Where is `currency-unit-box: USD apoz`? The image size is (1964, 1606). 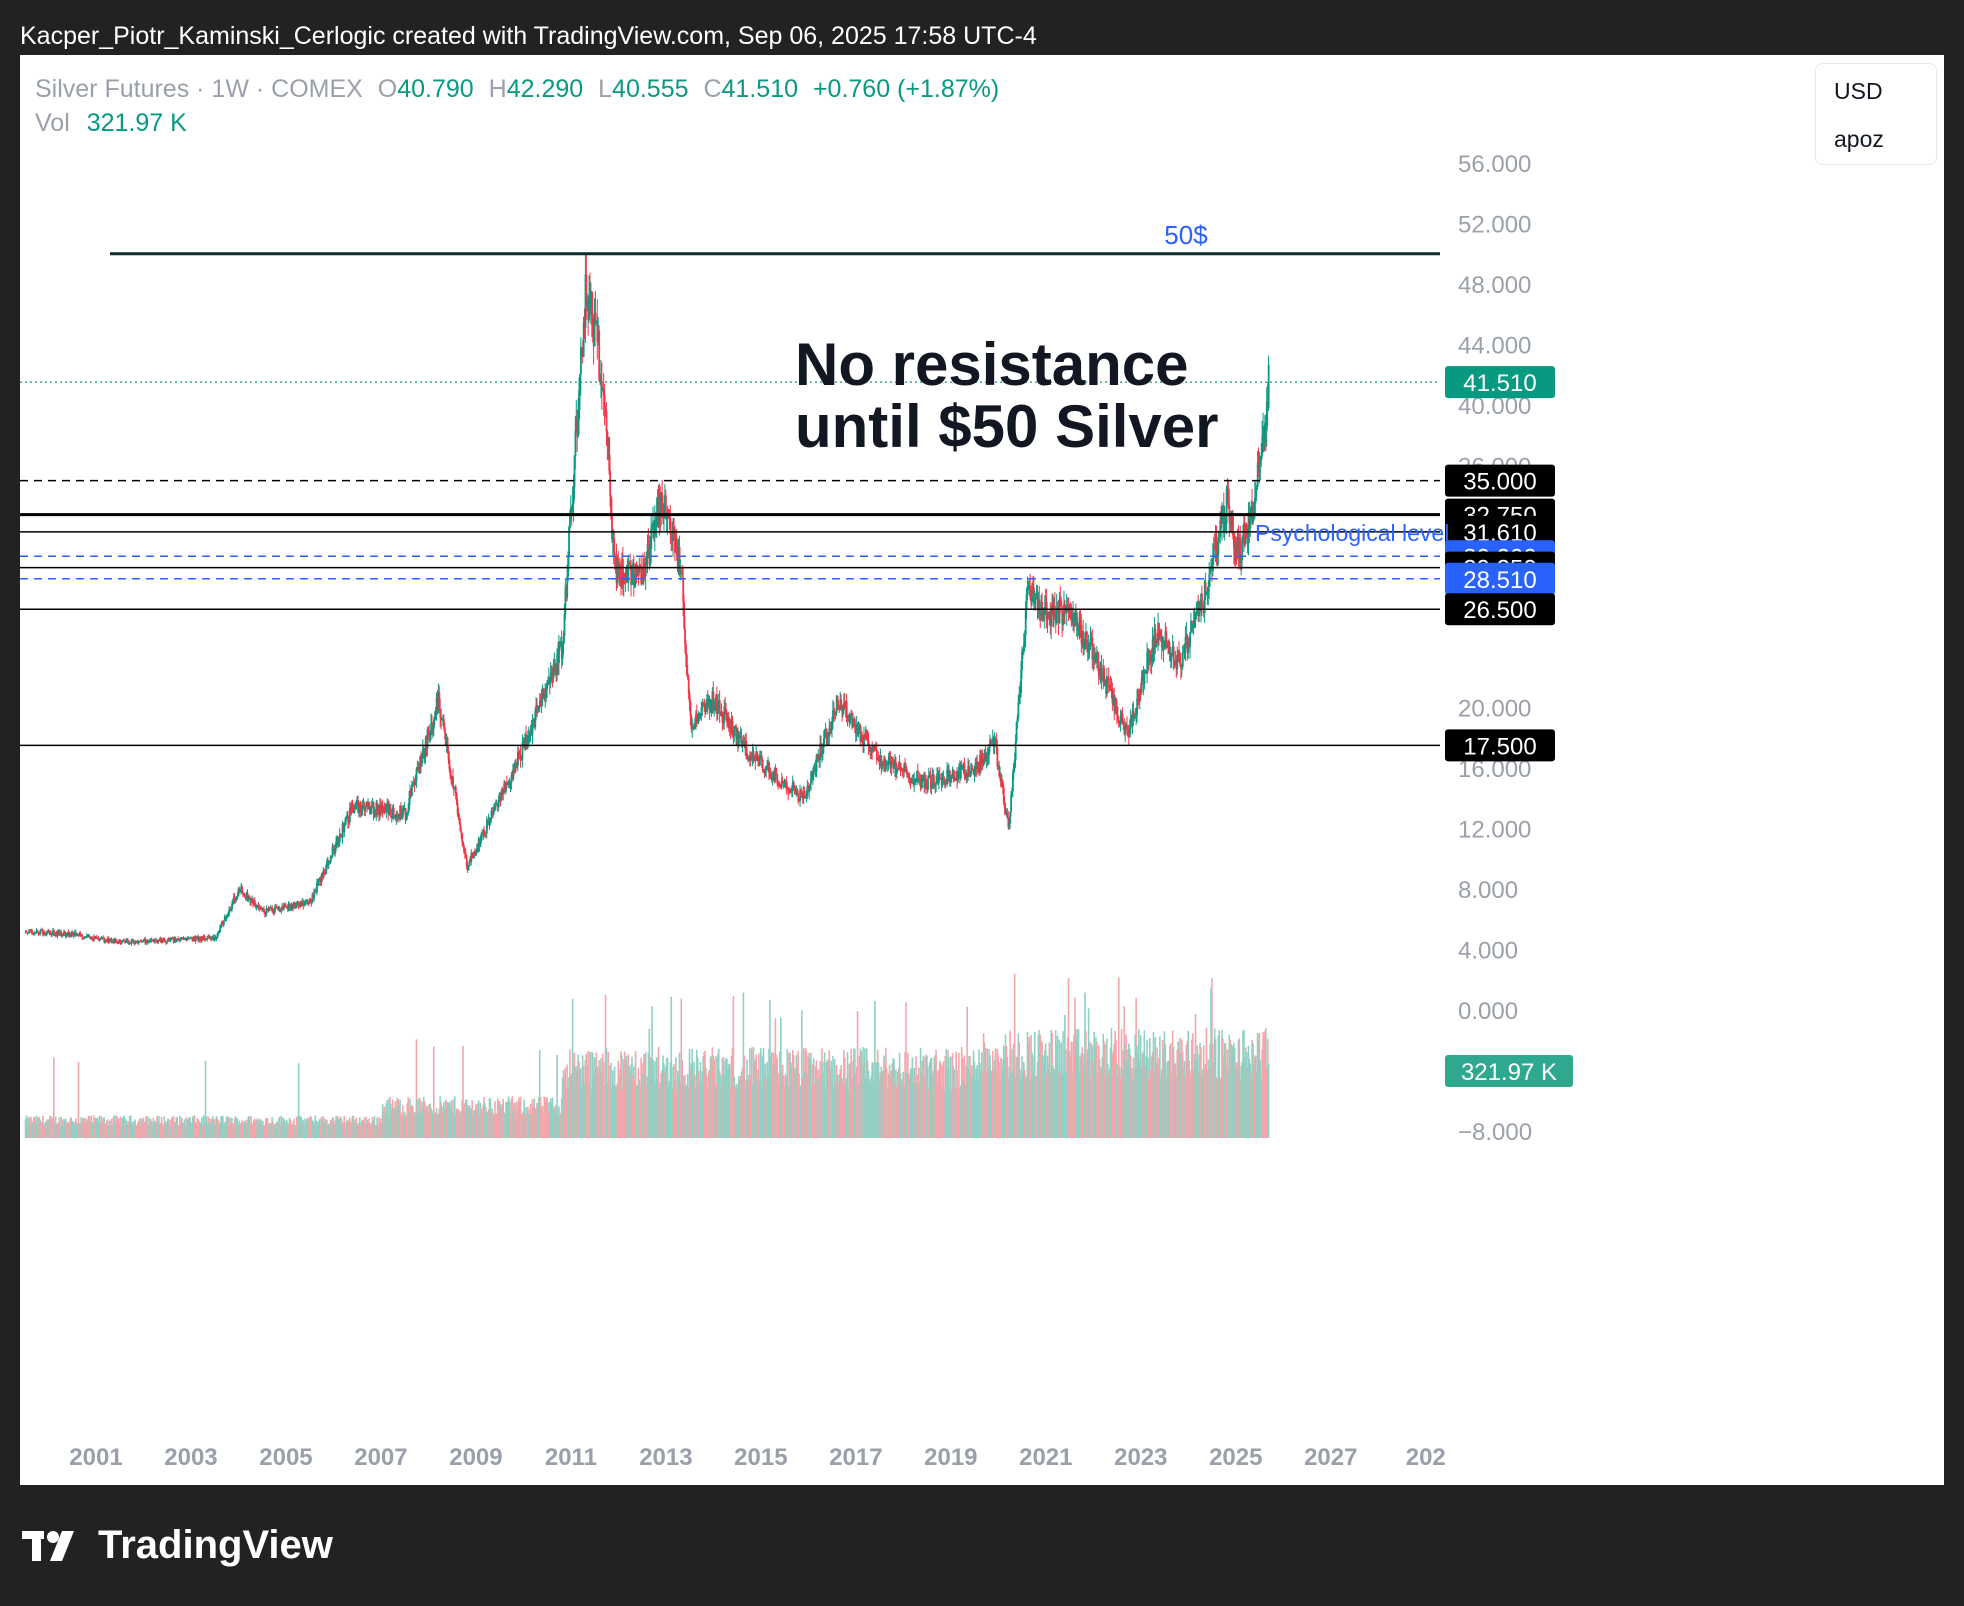
currency-unit-box: USD apoz is located at coordinates (1876, 114).